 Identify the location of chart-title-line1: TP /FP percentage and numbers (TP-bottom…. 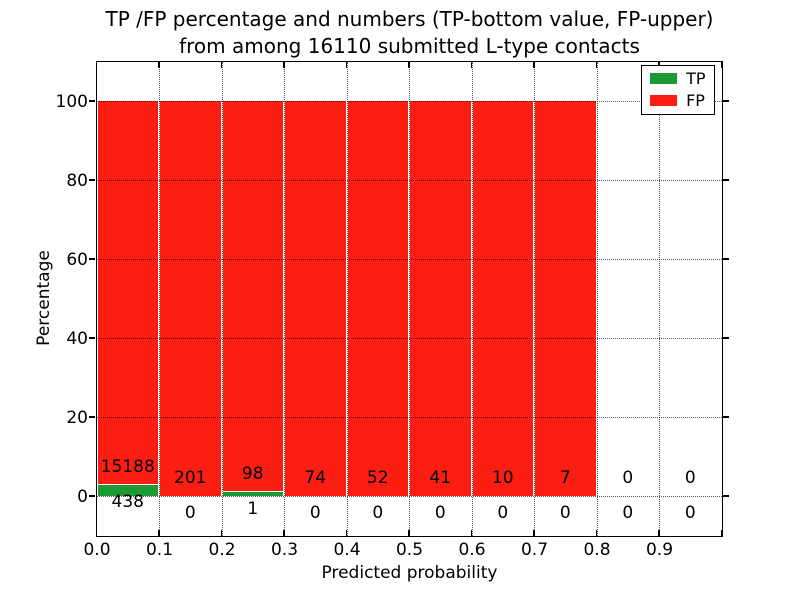
(409, 19).